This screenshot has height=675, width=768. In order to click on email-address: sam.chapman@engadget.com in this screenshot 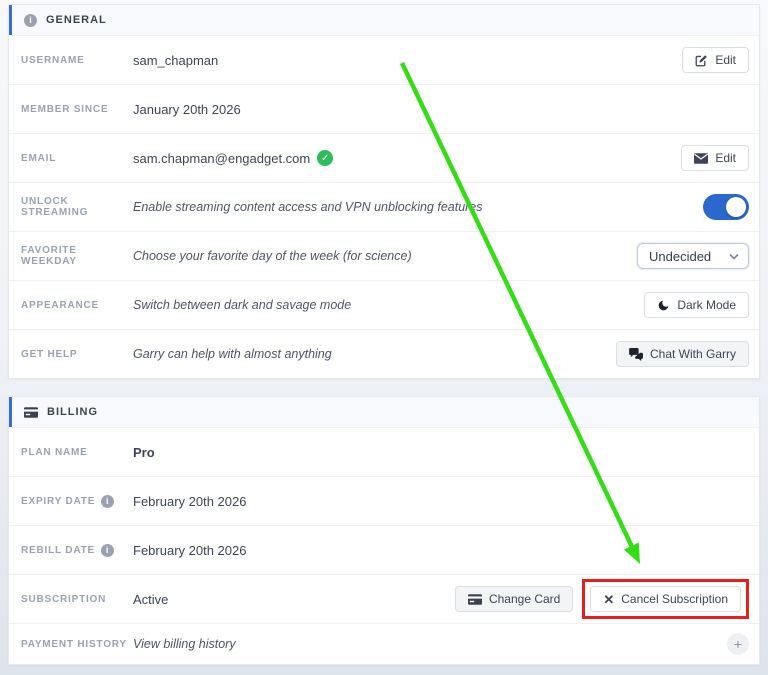, I will do `click(222, 158)`.